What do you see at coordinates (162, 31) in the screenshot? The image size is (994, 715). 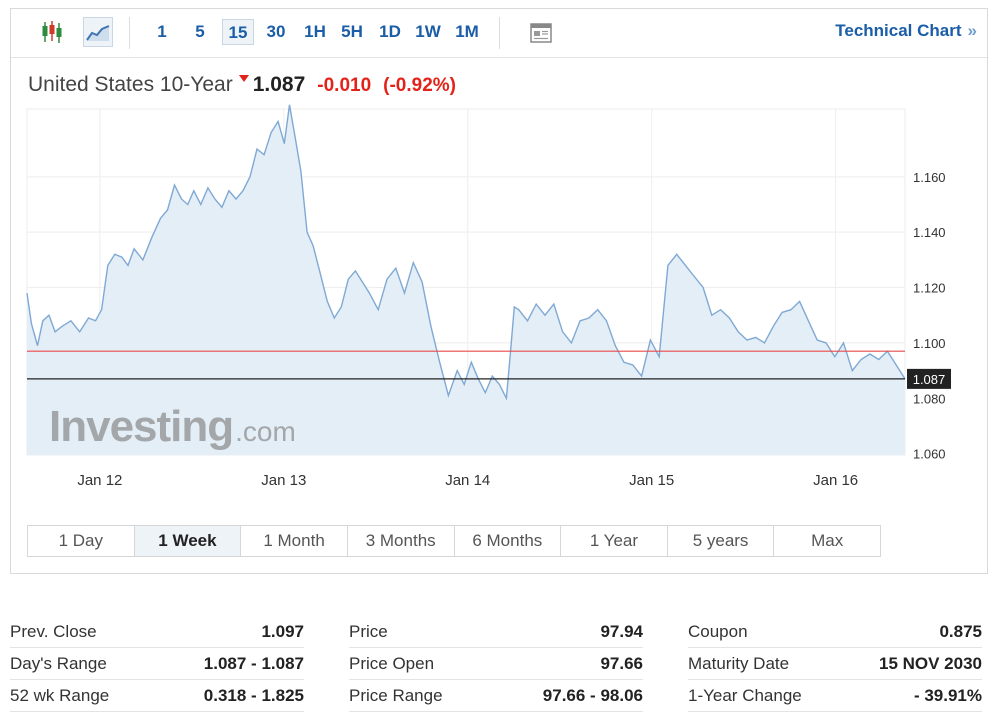 I see `timeframe-1: 1` at bounding box center [162, 31].